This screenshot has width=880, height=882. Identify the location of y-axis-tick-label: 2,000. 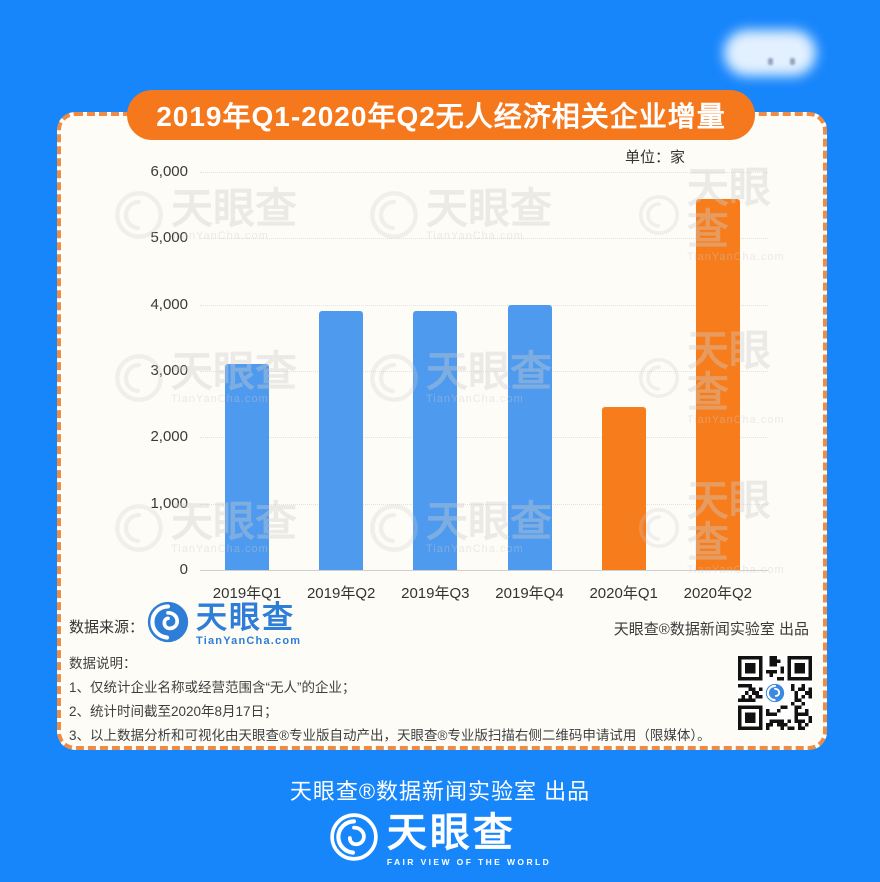
(169, 437).